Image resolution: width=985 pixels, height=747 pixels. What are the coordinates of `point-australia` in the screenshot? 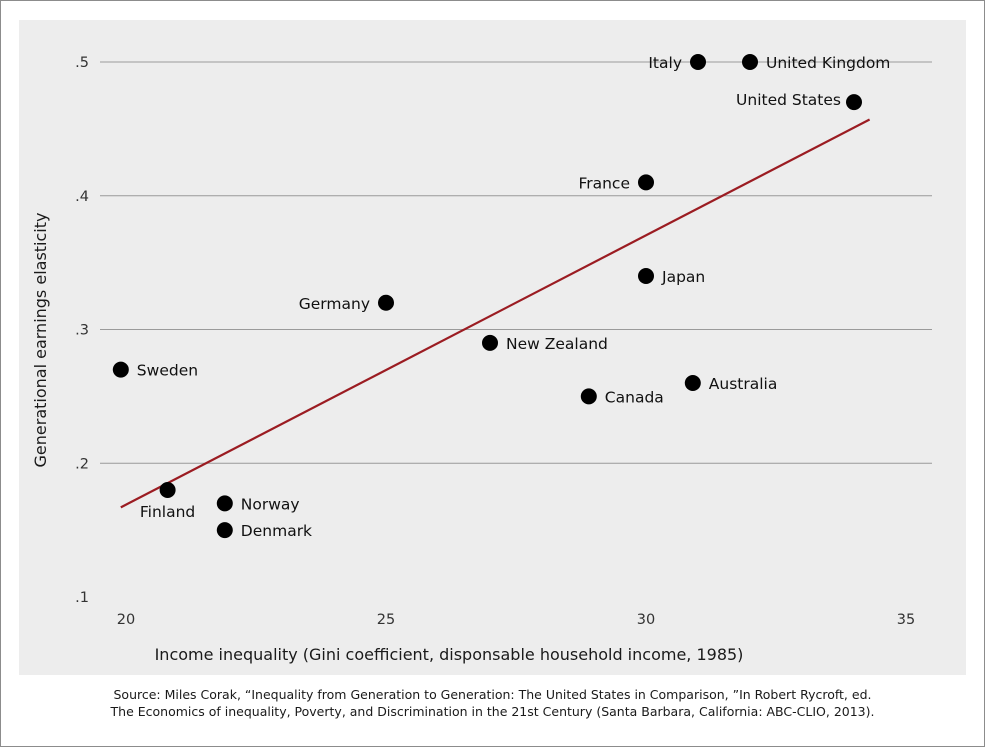 It's located at (692, 383).